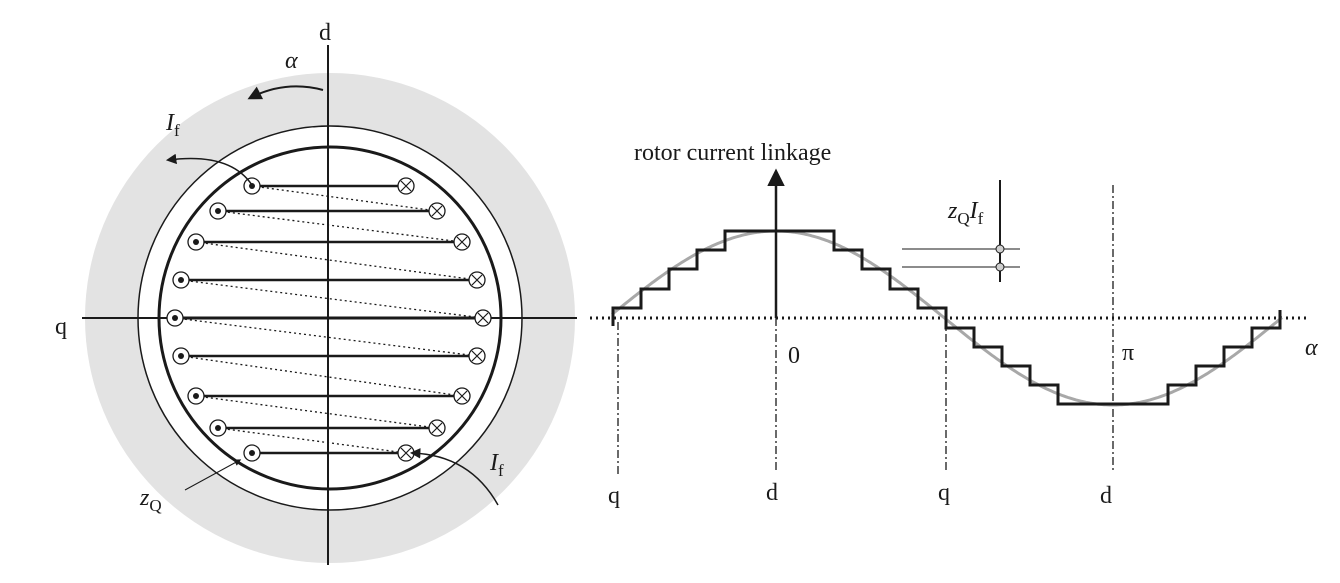 This screenshot has height=583, width=1340. Describe the element at coordinates (213, 475) in the screenshot. I see `conductor-count-pointer` at that location.